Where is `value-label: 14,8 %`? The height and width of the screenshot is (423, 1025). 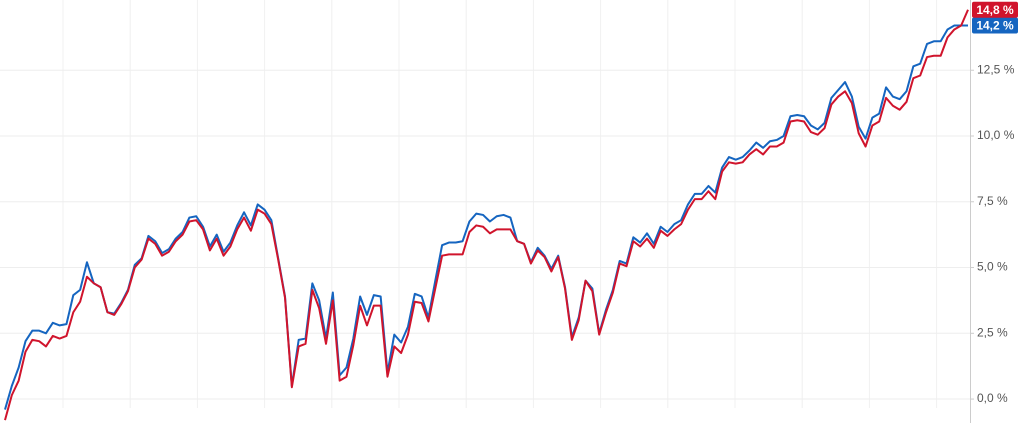
value-label: 14,8 % is located at coordinates (995, 10).